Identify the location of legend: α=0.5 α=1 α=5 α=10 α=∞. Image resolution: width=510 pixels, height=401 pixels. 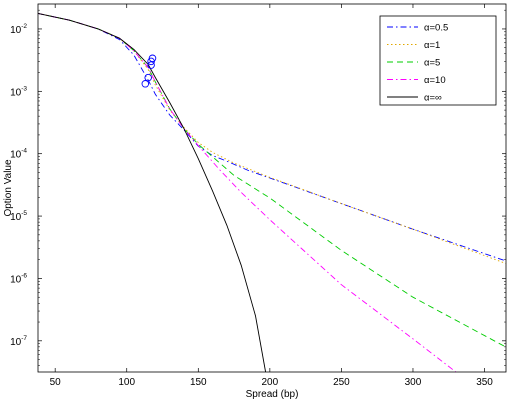
(438, 60).